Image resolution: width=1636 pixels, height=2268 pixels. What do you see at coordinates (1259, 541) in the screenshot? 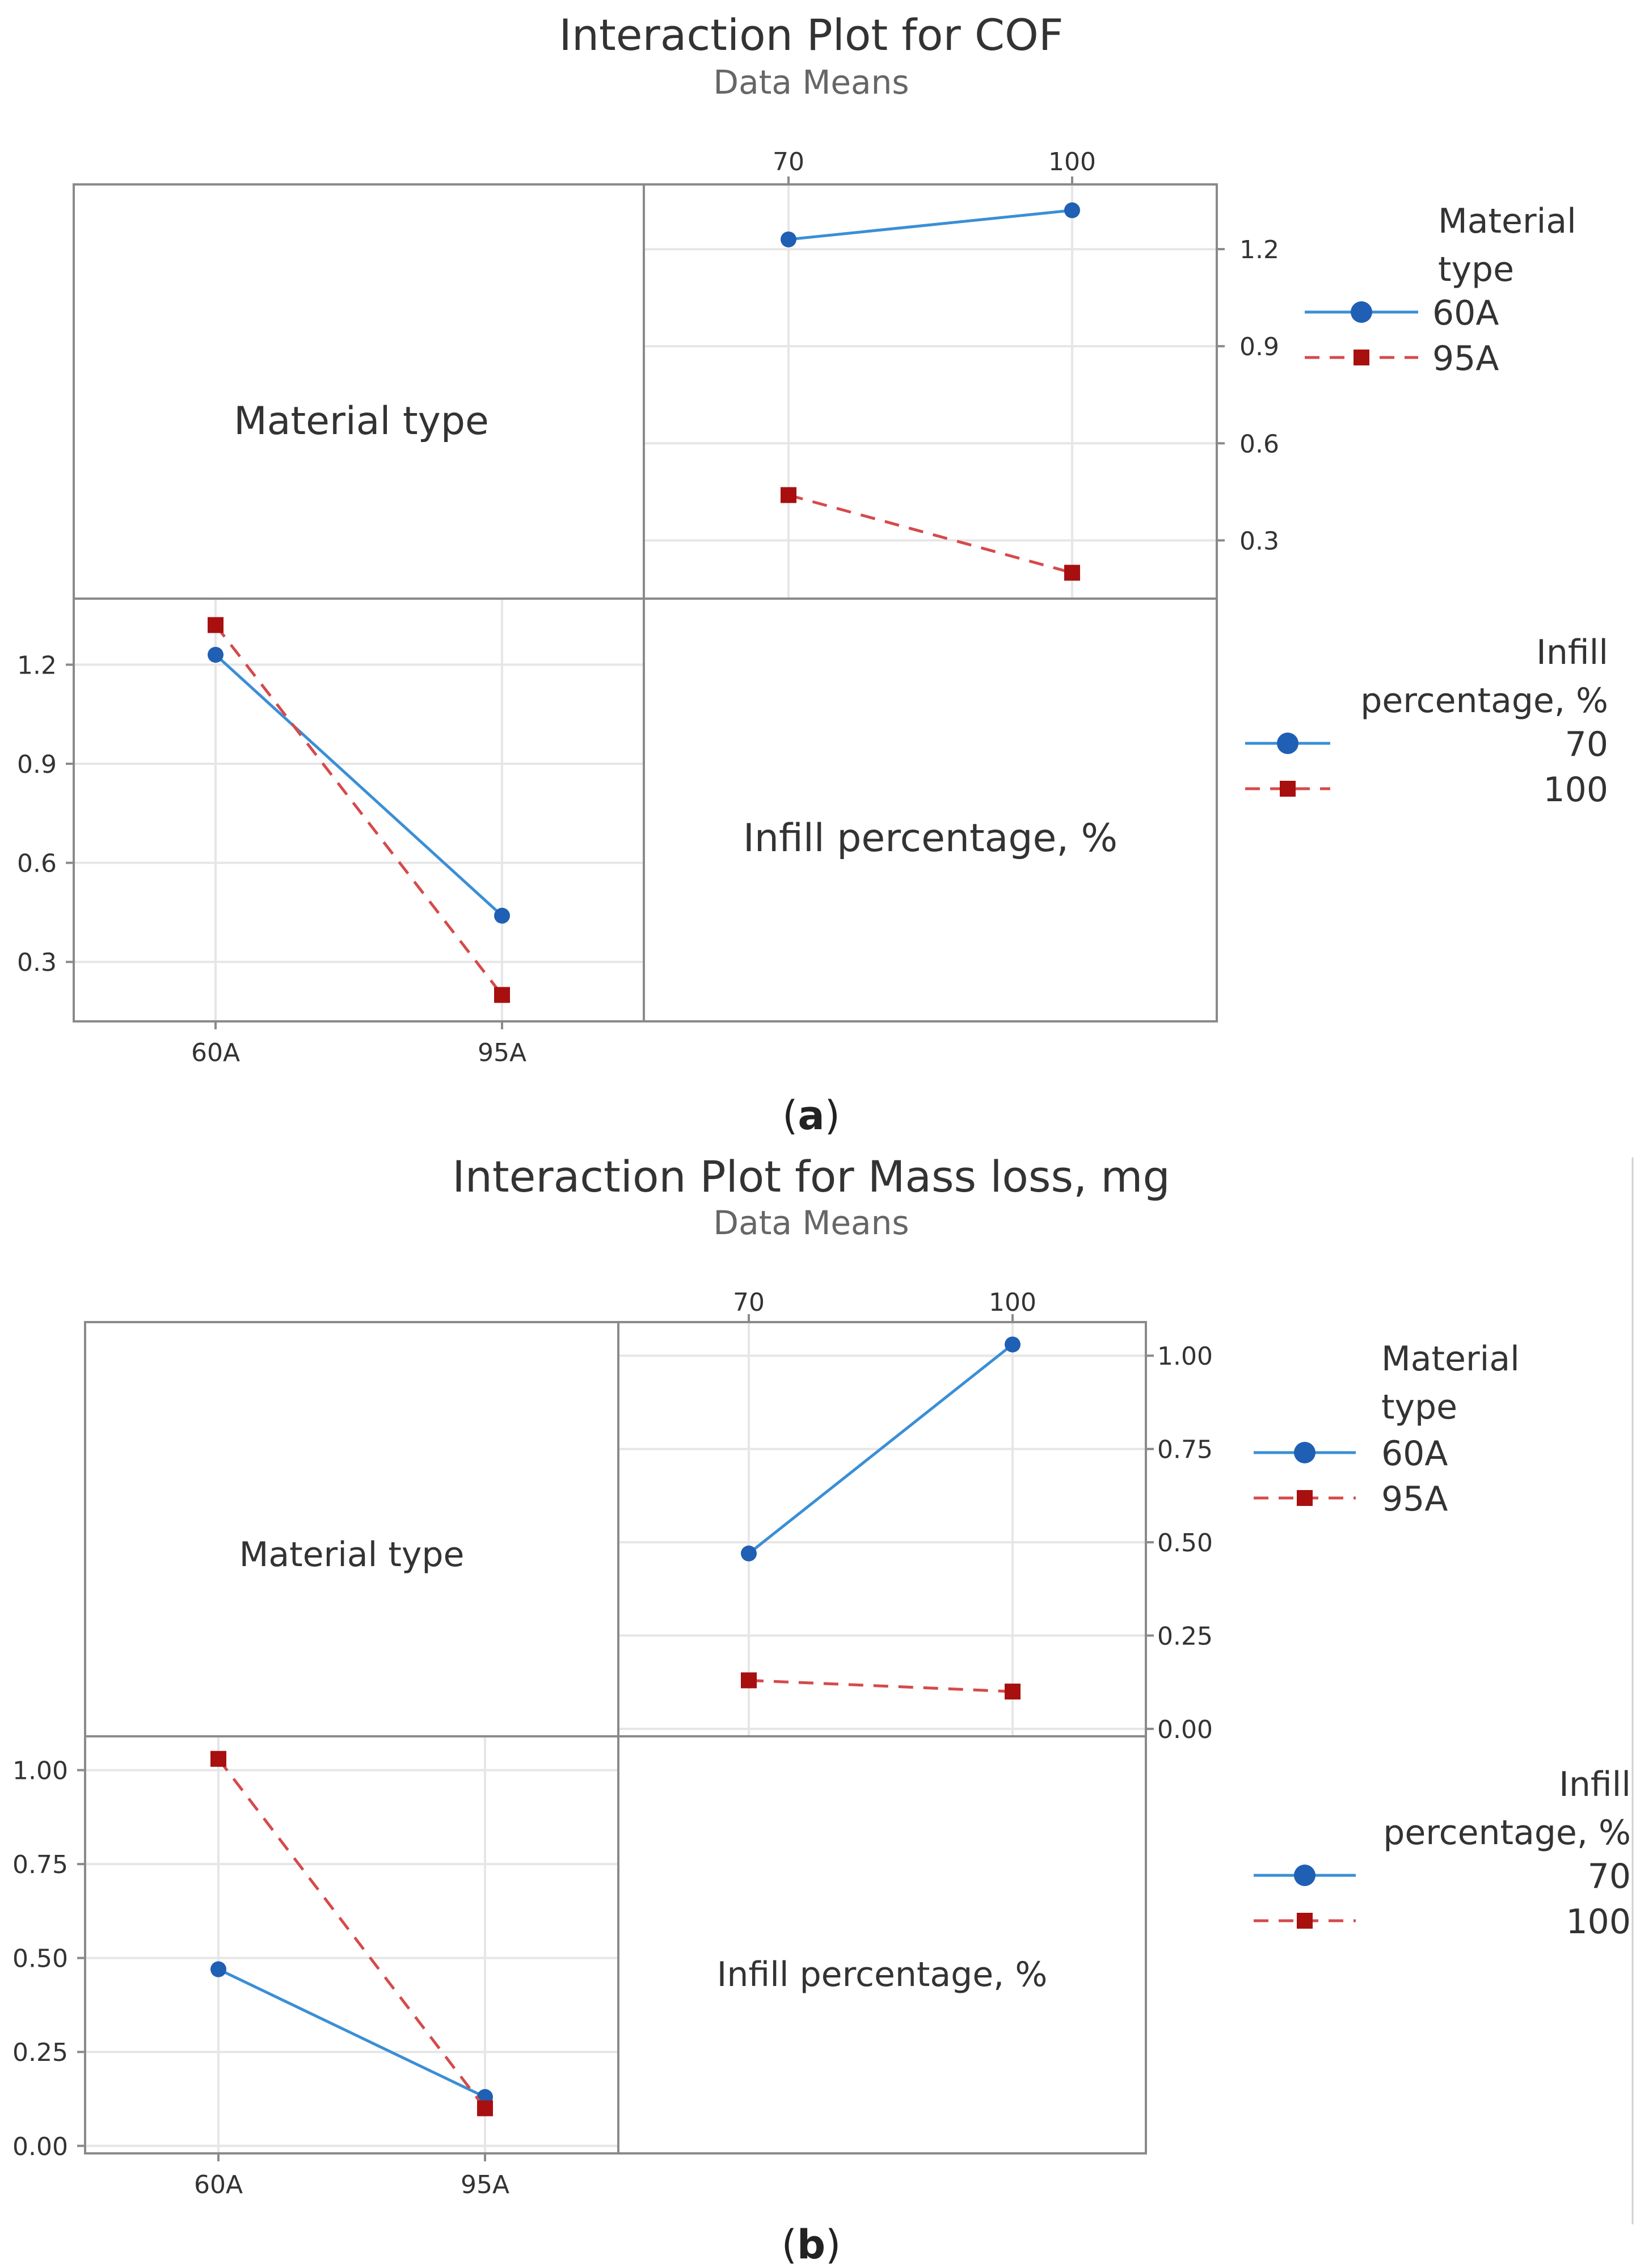
I see `tick-label-right: 0.3` at bounding box center [1259, 541].